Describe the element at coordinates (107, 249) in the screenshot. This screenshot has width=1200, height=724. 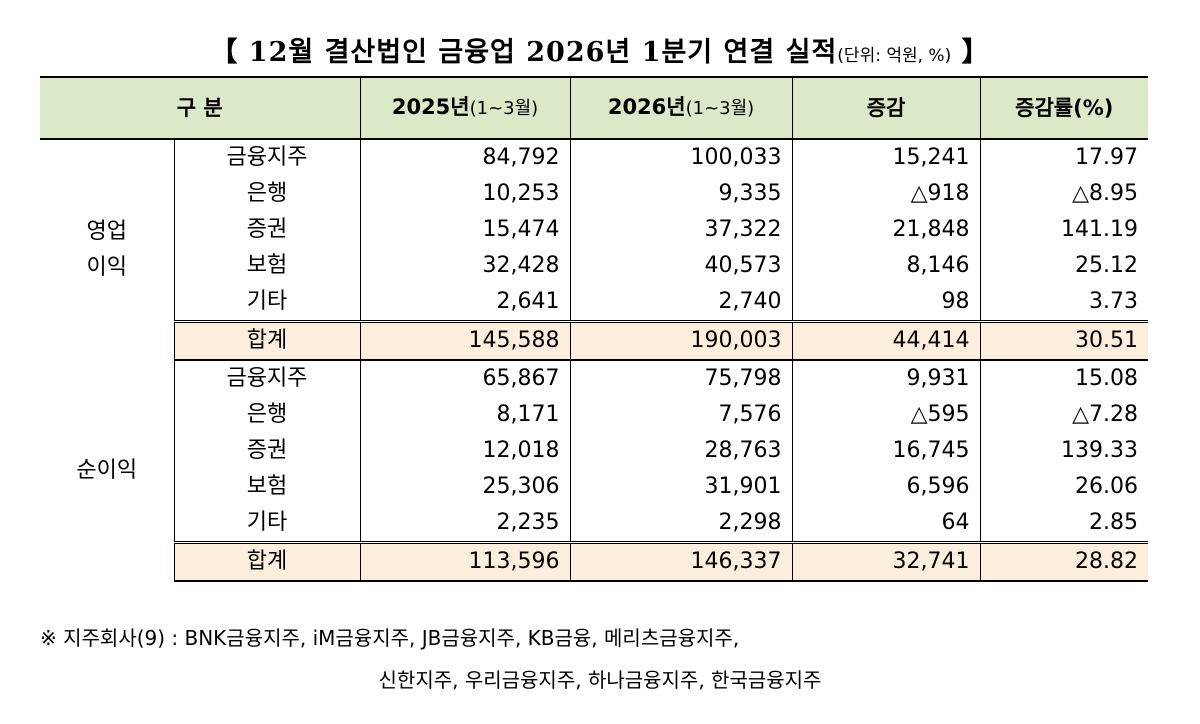
I see `group-label-operating: 영업 이익` at that location.